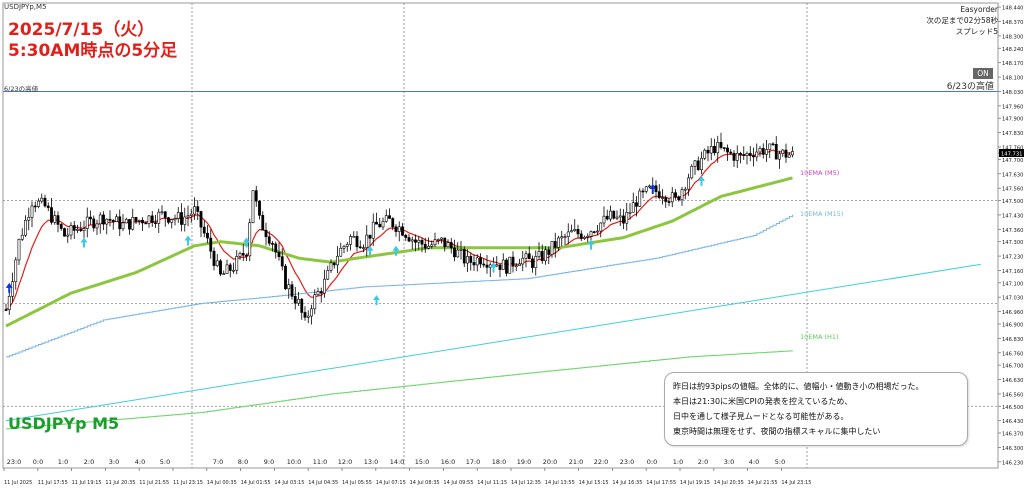 The height and width of the screenshot is (490, 1024). What do you see at coordinates (763, 401) in the screenshot?
I see `comment-line-2: 本日は21:30に米国CPIの発表を控えているため、` at bounding box center [763, 401].